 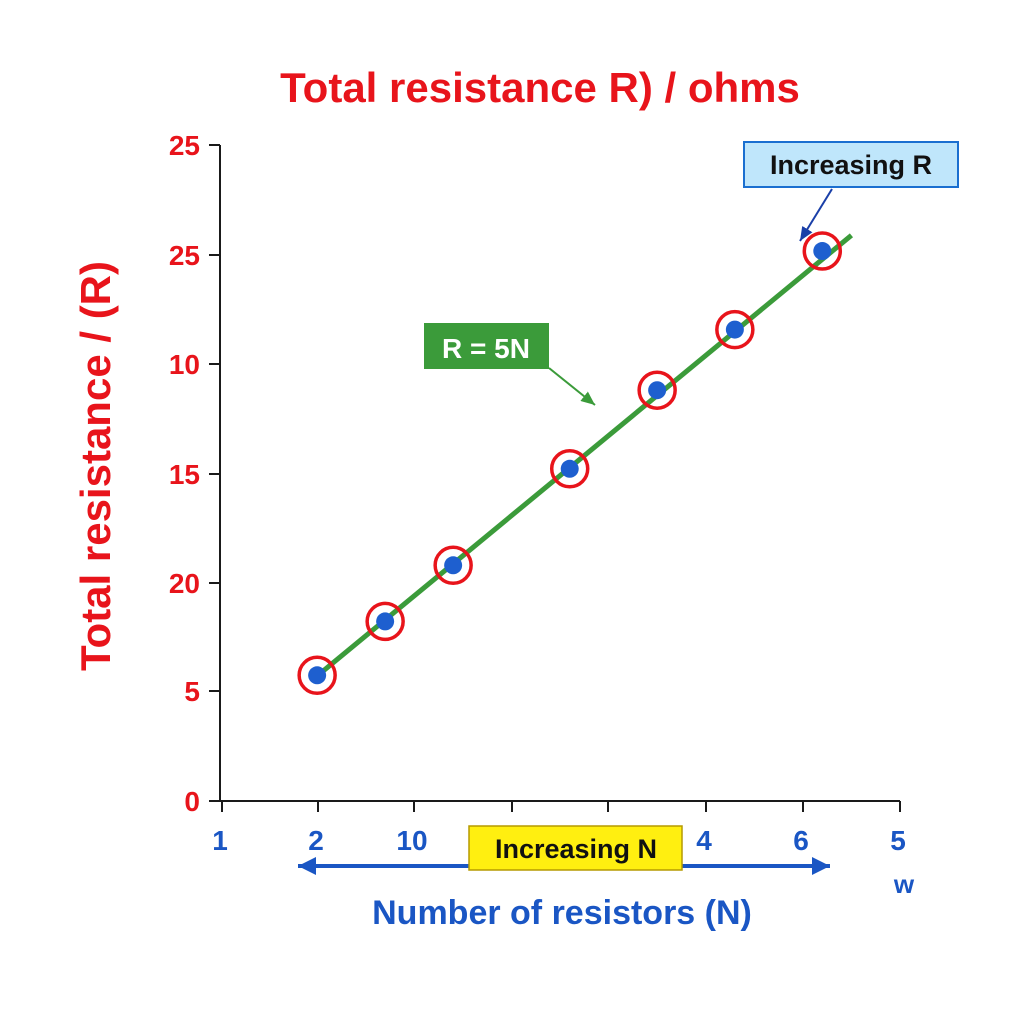 What do you see at coordinates (572, 386) in the screenshot?
I see `fit-line-label-arrow` at bounding box center [572, 386].